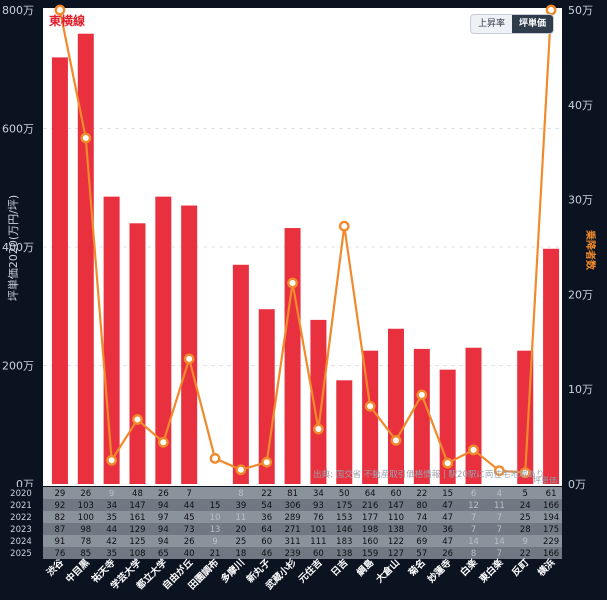 The image size is (607, 600). Describe the element at coordinates (421, 518) in the screenshot. I see `table-cell: 74` at that location.